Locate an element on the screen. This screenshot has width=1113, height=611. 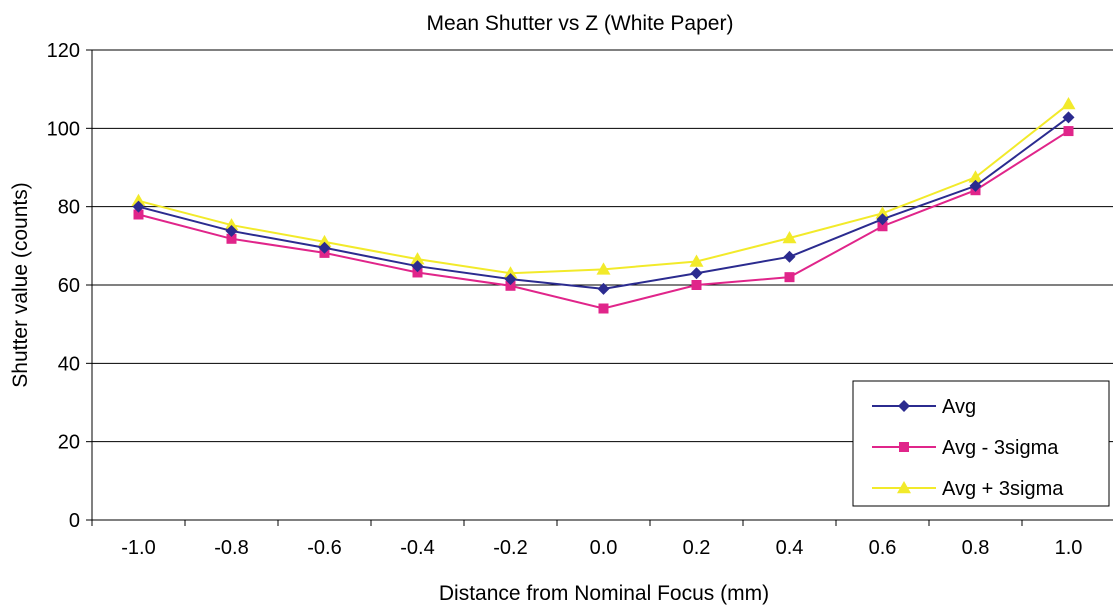
legend-box is located at coordinates (981, 443).